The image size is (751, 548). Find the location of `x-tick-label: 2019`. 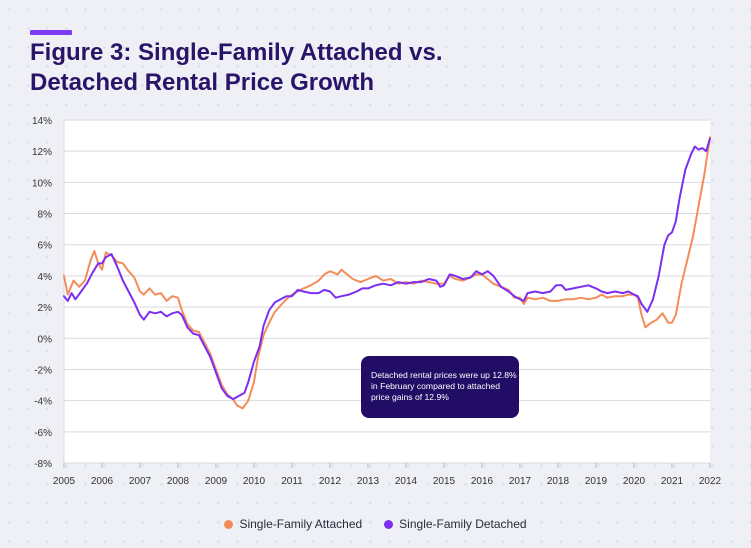

x-tick-label: 2019 is located at coordinates (596, 481).